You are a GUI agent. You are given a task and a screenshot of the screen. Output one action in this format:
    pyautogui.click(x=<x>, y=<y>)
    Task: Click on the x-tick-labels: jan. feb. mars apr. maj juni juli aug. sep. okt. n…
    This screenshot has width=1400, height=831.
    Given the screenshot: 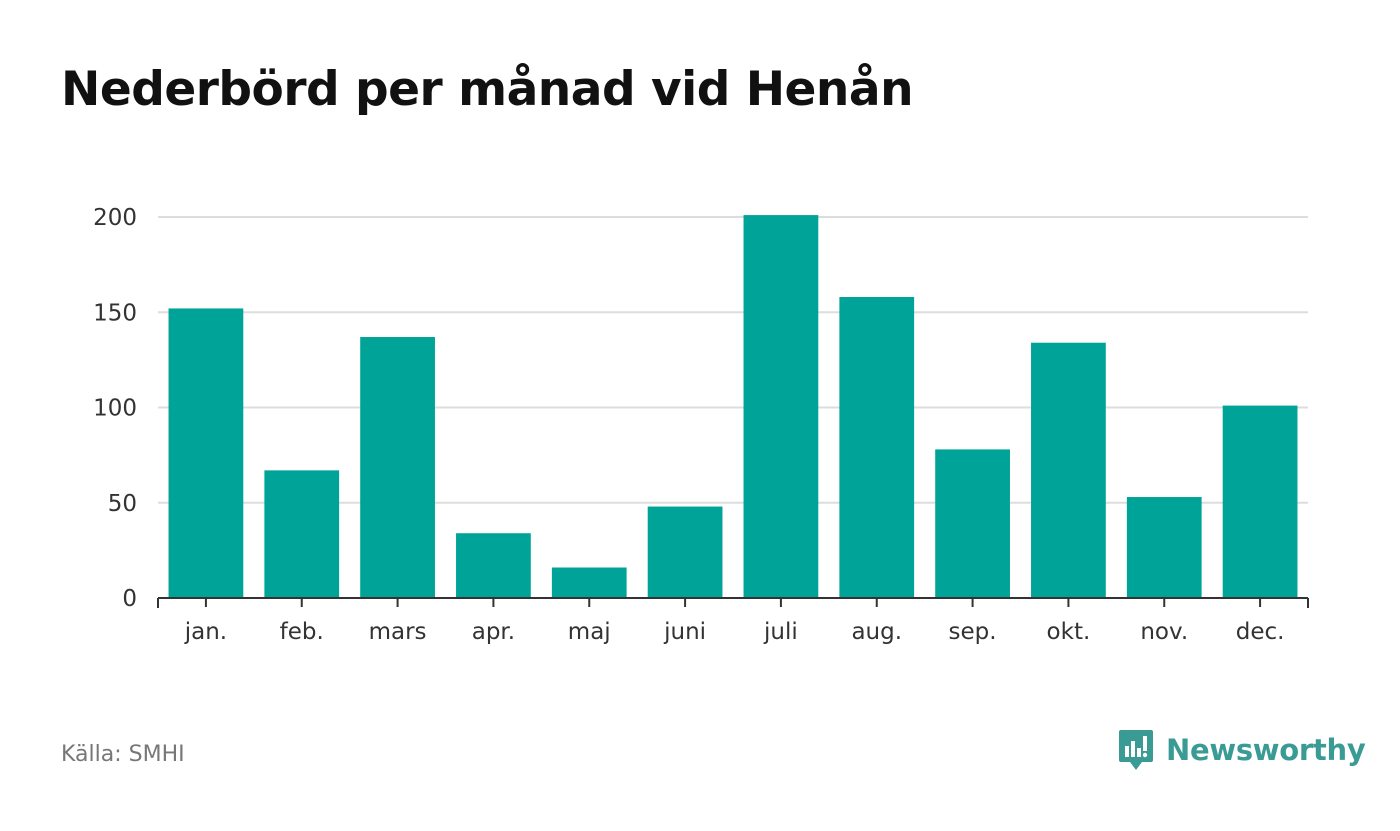 What is the action you would take?
    pyautogui.click(x=734, y=632)
    